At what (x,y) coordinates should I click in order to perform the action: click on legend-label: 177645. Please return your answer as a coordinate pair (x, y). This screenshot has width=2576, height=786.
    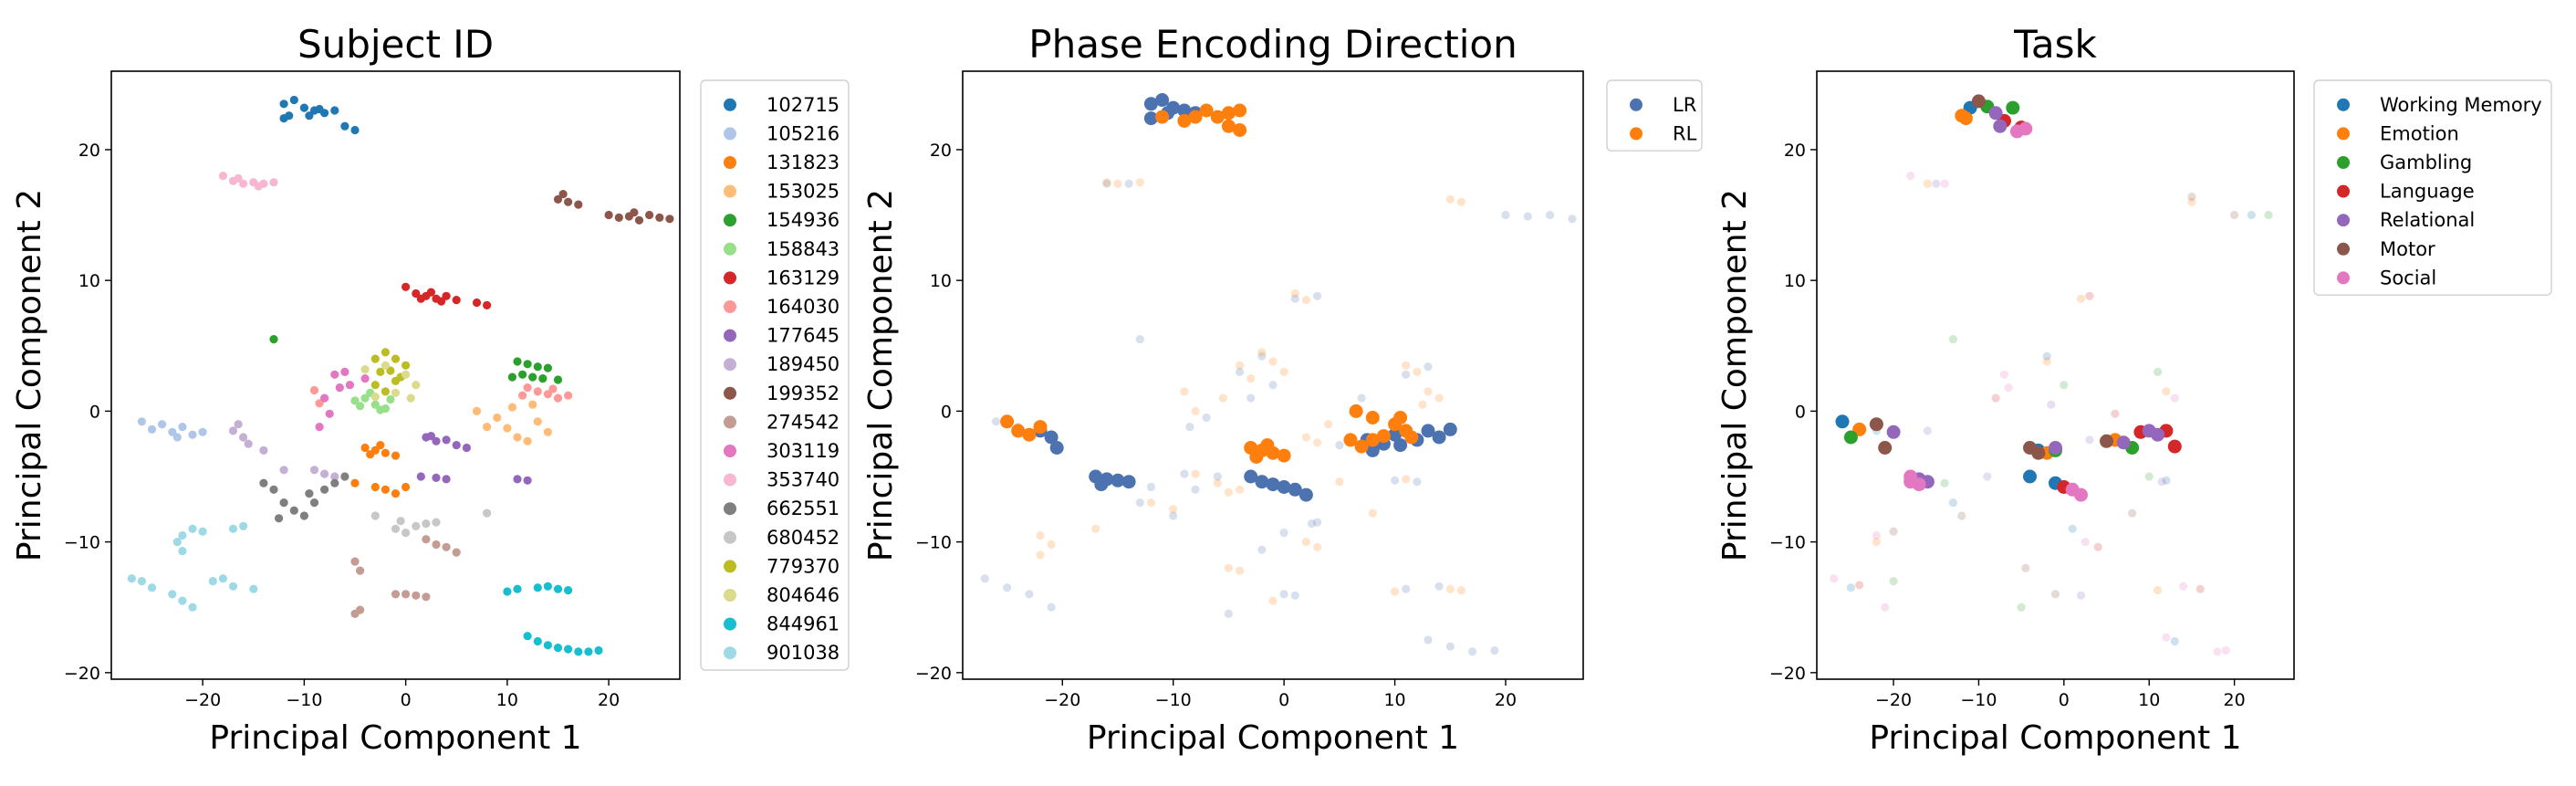
    Looking at the image, I should click on (803, 336).